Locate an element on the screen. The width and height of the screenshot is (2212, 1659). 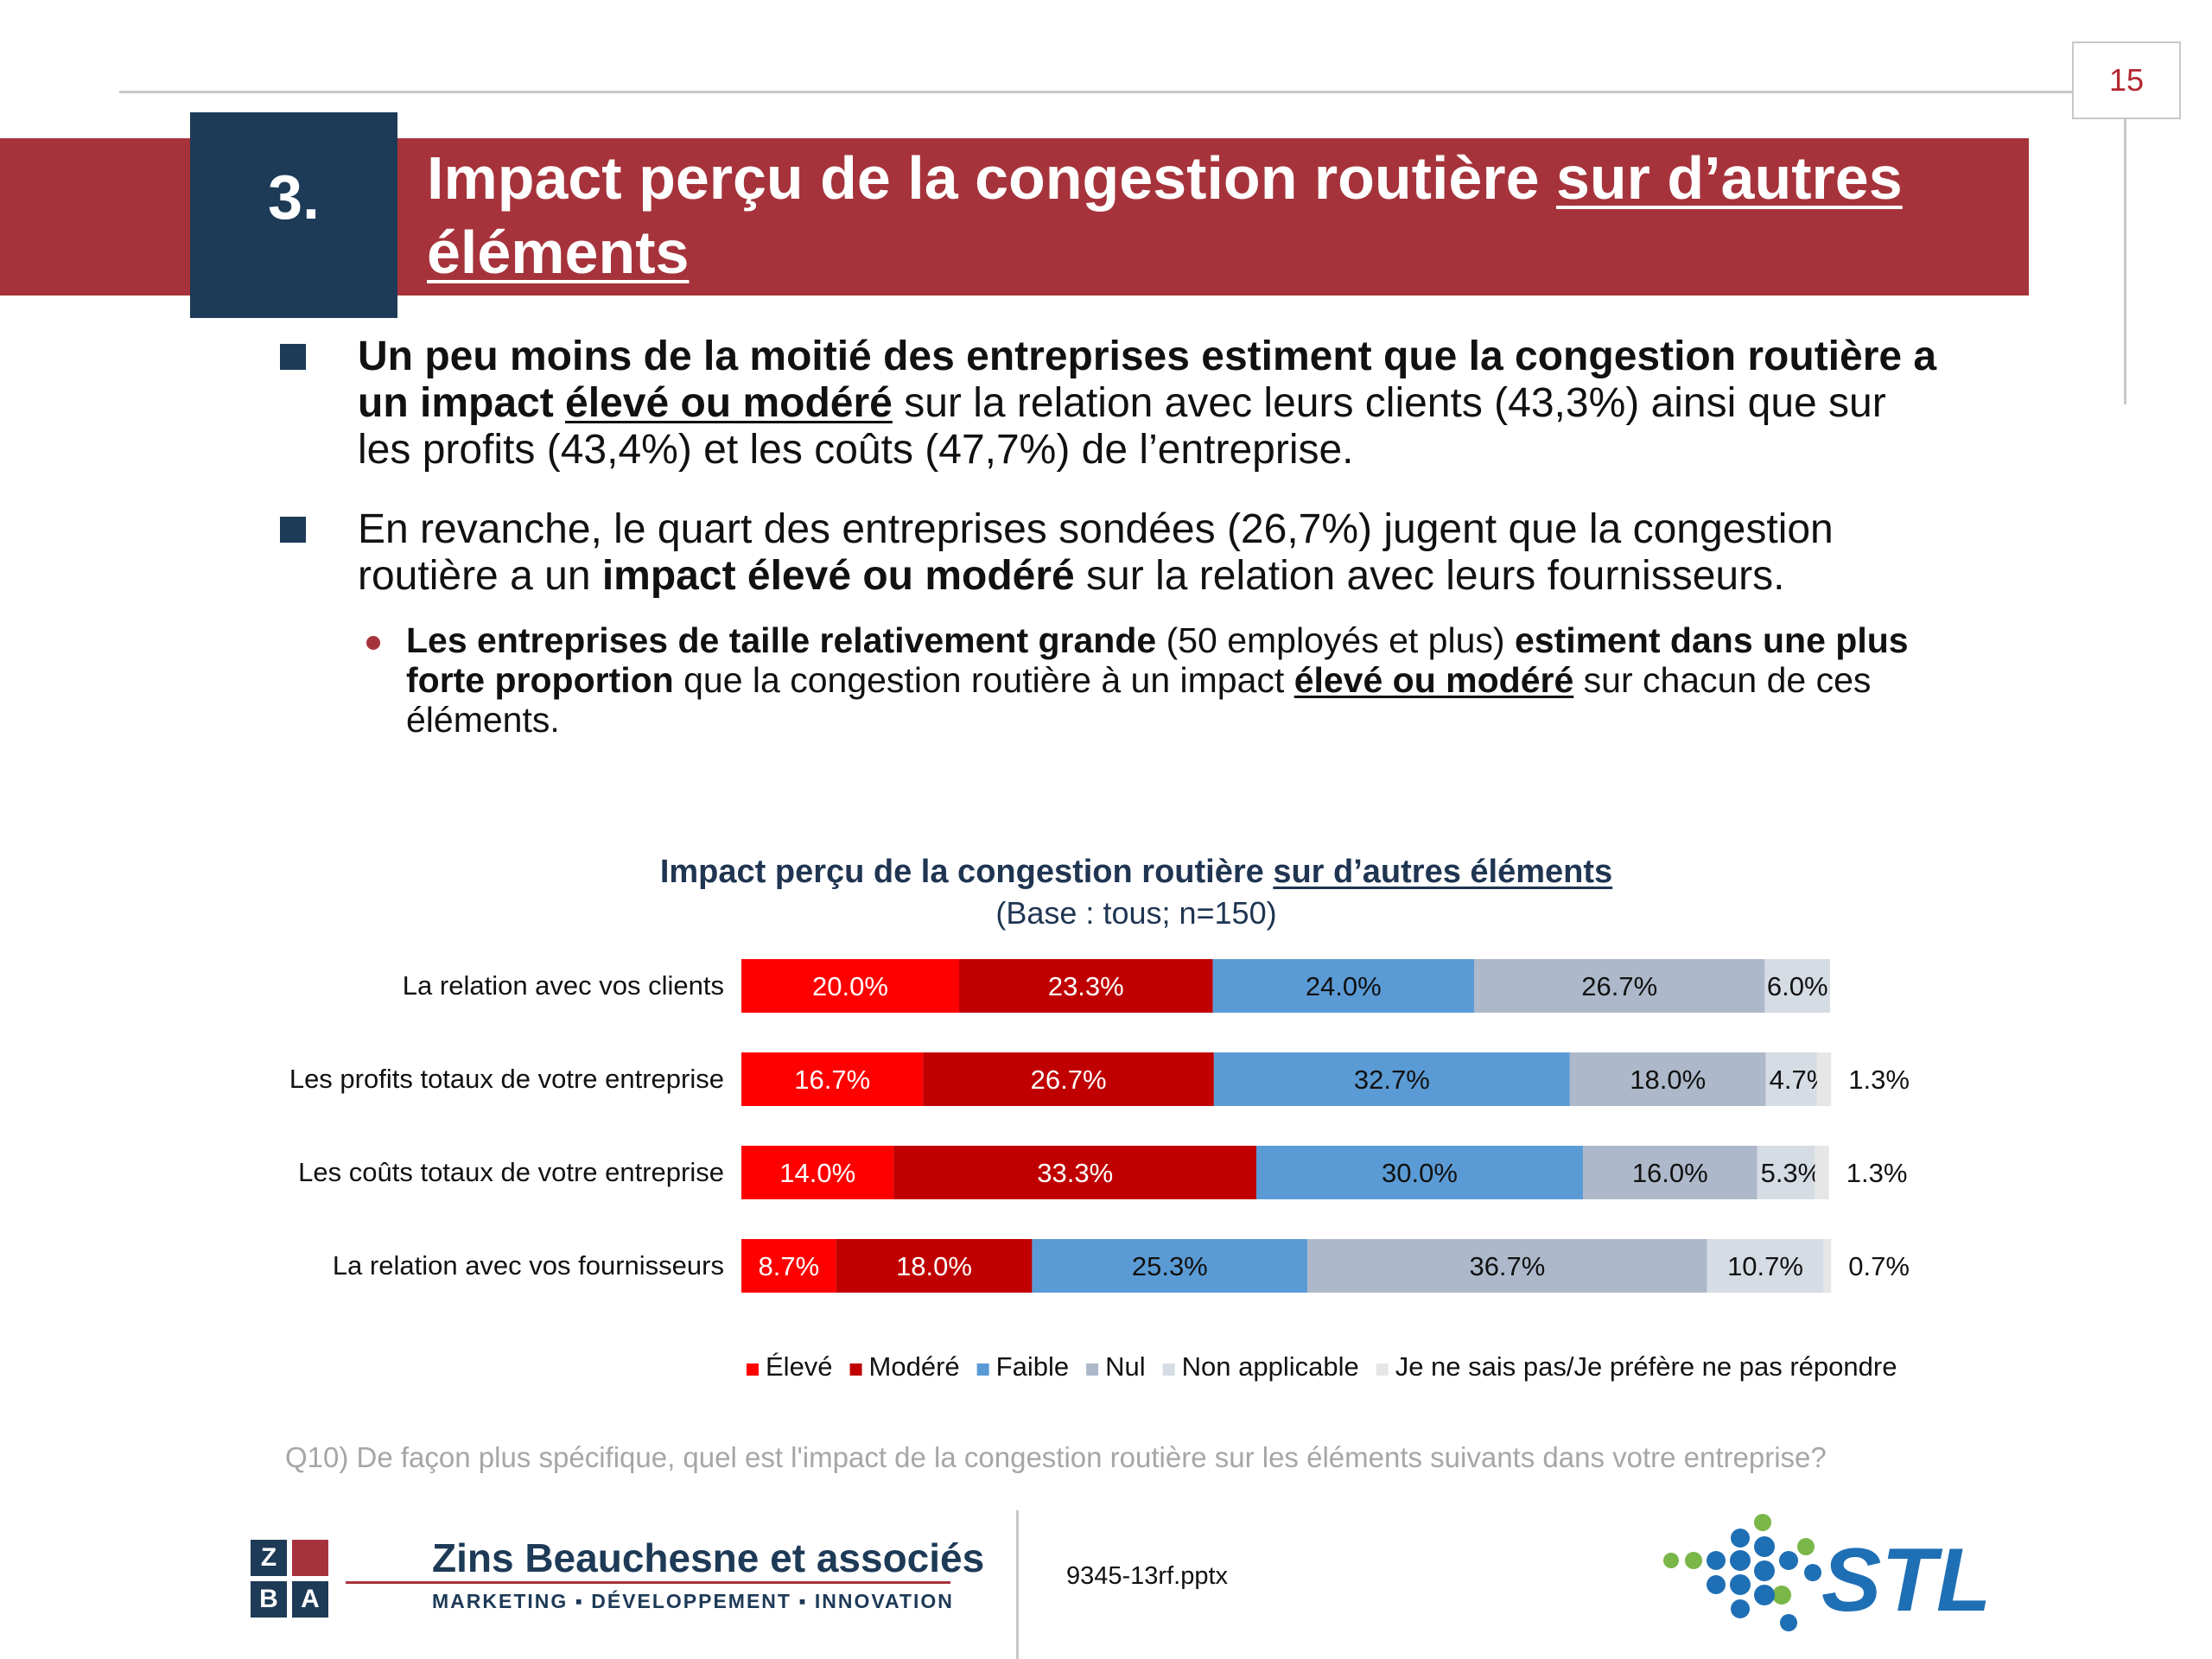
sub-bullet-text-2: que la congestion routière à un impact is located at coordinates (983, 680).